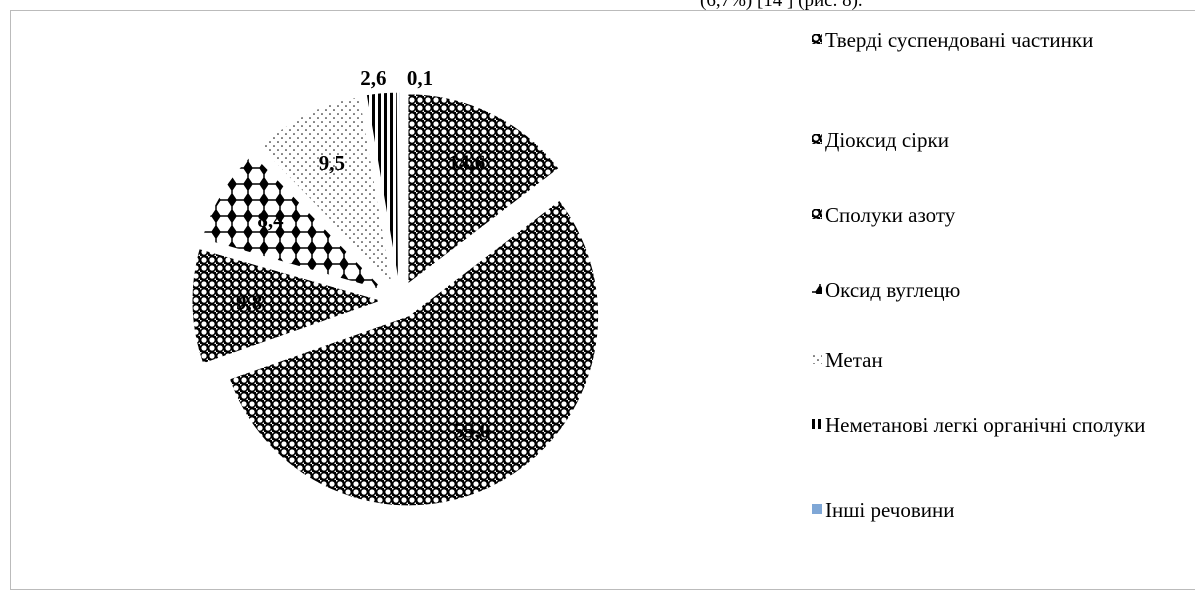 This screenshot has width=1195, height=590. I want to click on legend-item: Метан, so click(982, 360).